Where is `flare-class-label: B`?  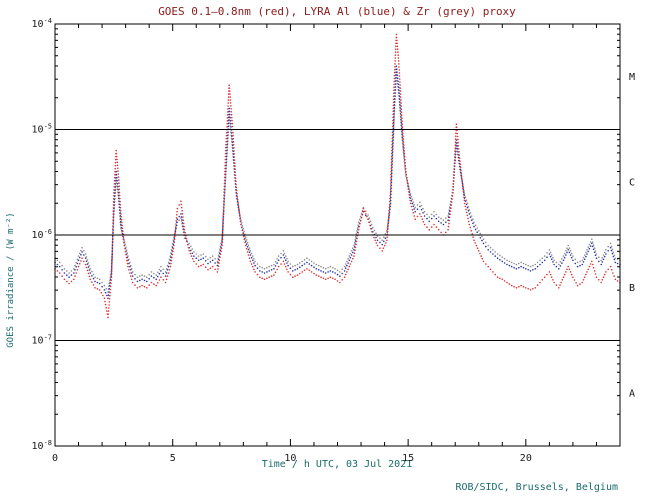 flare-class-label: B is located at coordinates (632, 288).